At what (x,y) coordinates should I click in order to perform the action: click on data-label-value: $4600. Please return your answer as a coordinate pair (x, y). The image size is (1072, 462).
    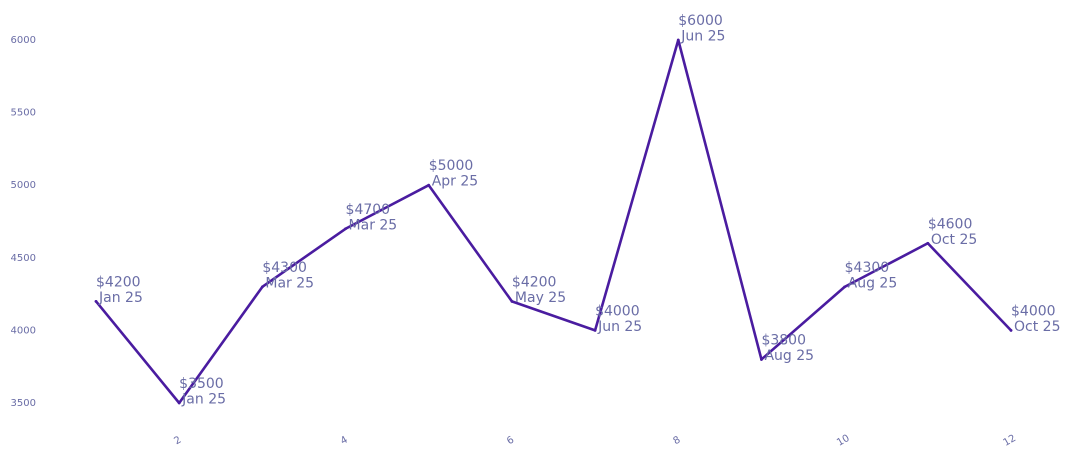
    Looking at the image, I should click on (950, 224).